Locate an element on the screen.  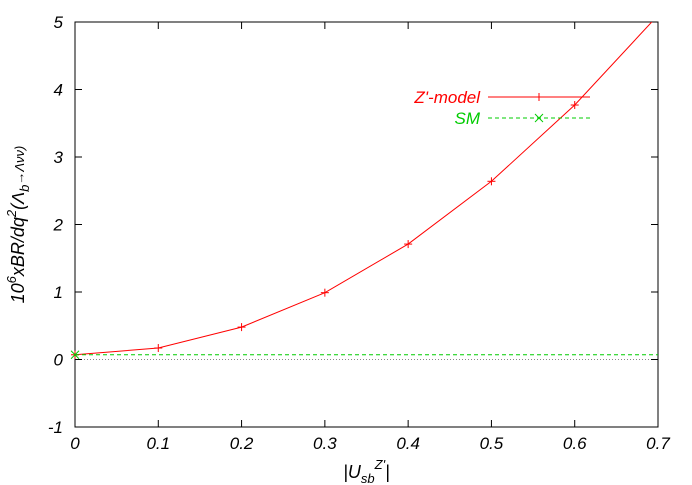
x-tick-label: 0.1 is located at coordinates (158, 443).